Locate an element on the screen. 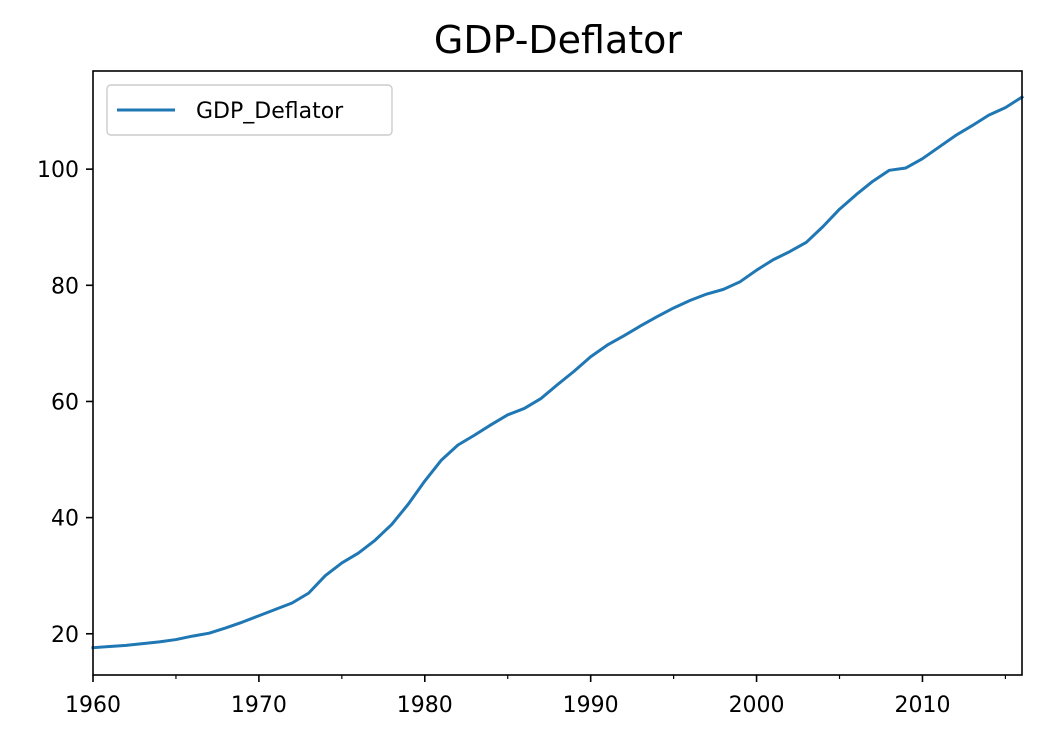 This screenshot has width=1046, height=746. y-tick-label: 80 is located at coordinates (65, 286).